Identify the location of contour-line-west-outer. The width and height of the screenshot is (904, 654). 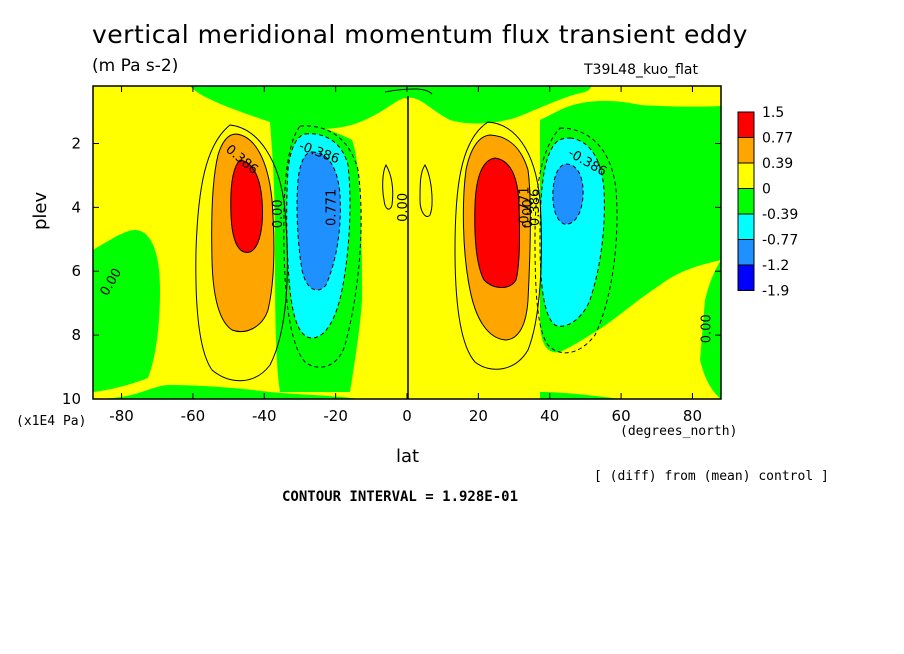
(241, 253).